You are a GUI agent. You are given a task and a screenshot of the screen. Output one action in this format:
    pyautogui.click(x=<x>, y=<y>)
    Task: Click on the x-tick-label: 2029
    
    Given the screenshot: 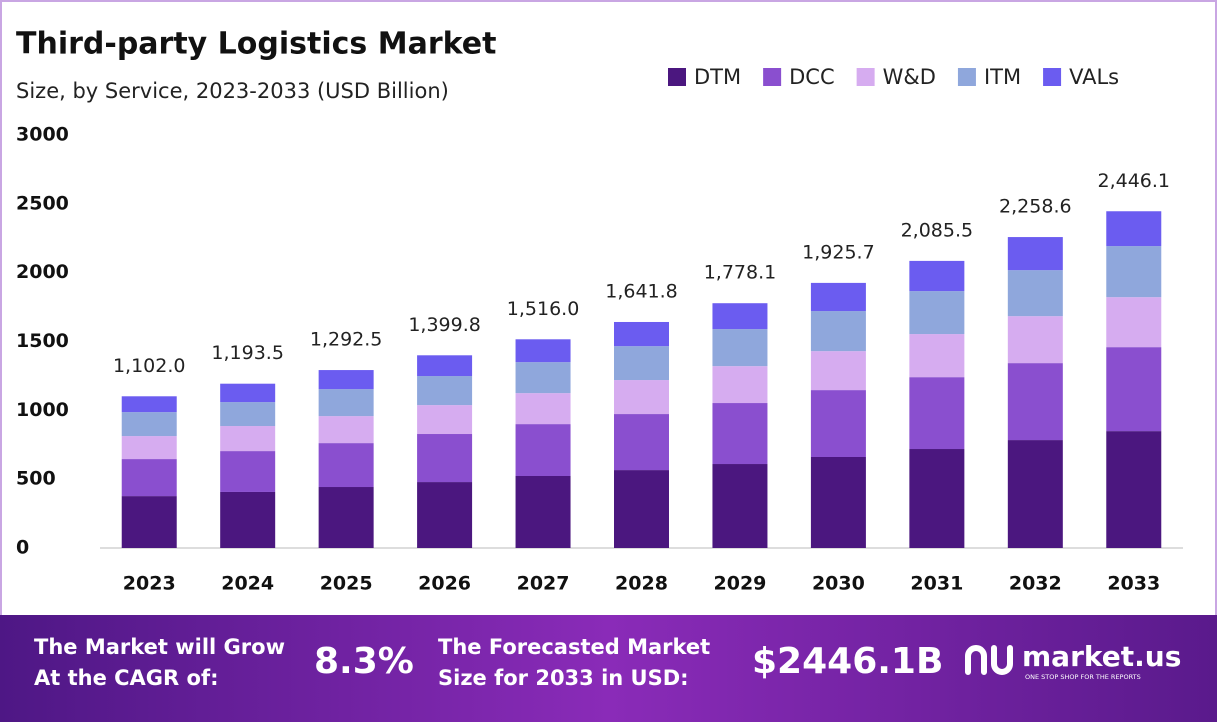 What is the action you would take?
    pyautogui.click(x=740, y=584)
    